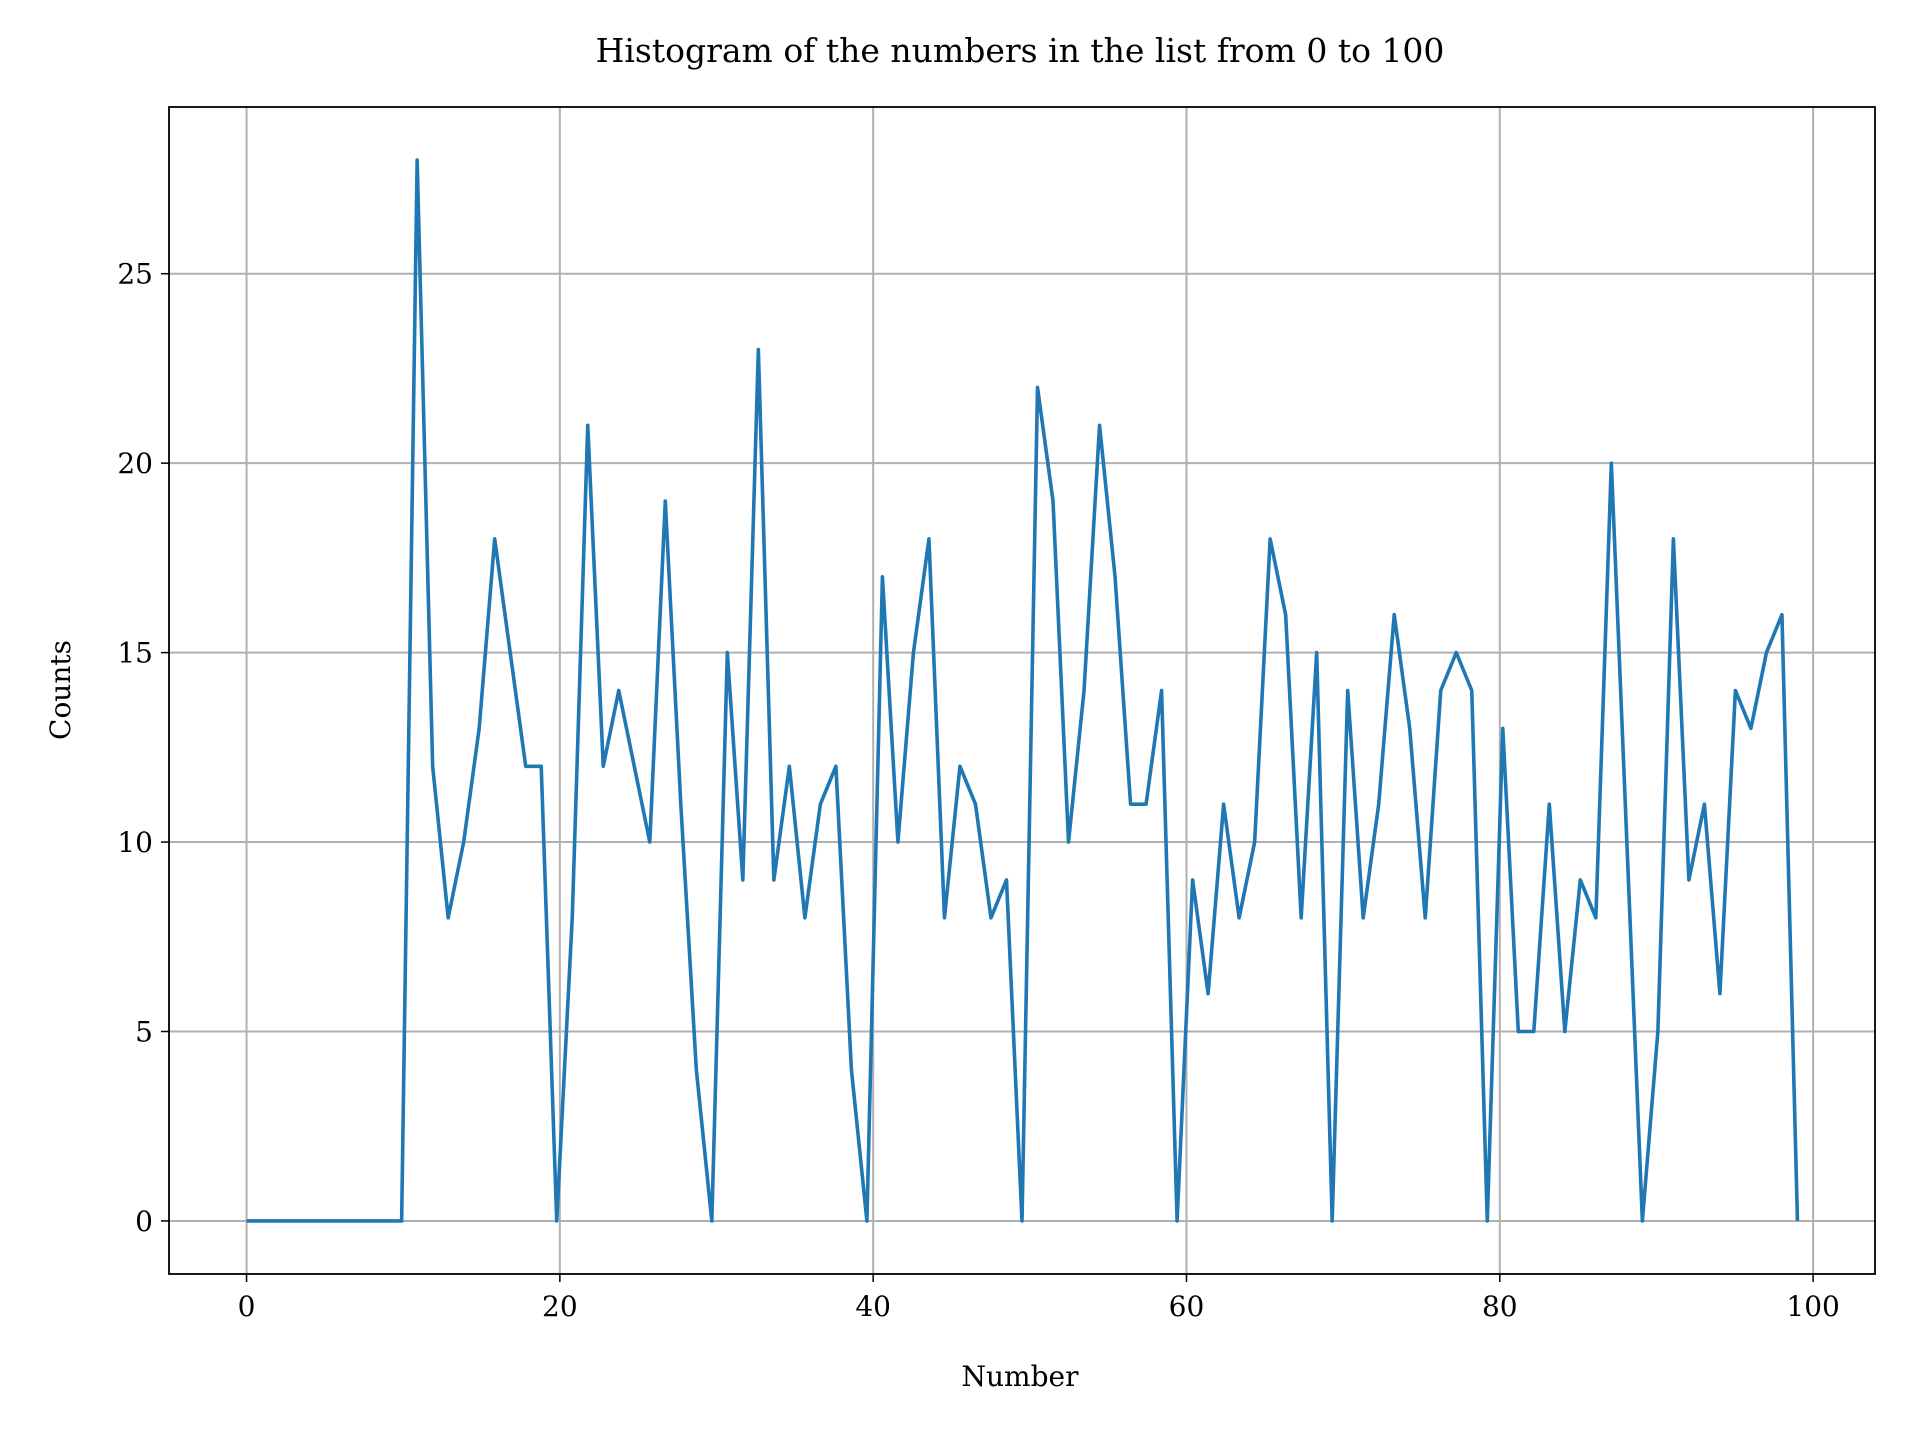 Image resolution: width=1920 pixels, height=1444 pixels. What do you see at coordinates (135, 842) in the screenshot?
I see `y-tick-label: 10` at bounding box center [135, 842].